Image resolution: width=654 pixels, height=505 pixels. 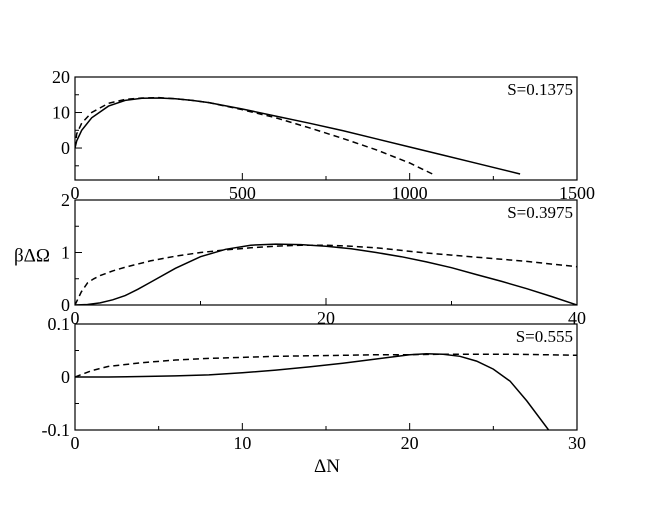 I want to click on y-tick-label: 10, so click(x=61, y=113).